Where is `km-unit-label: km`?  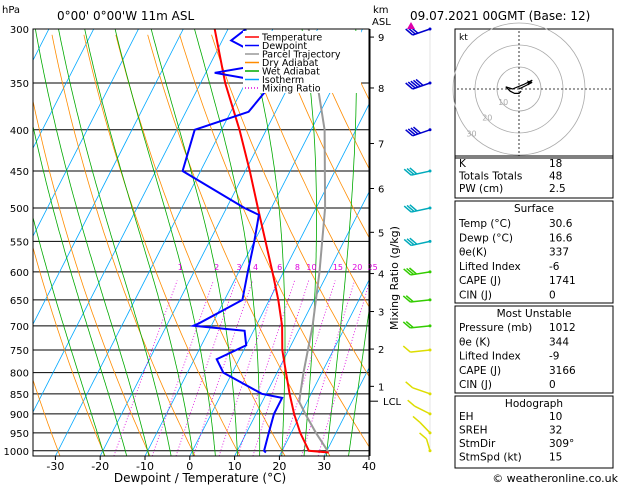 km-unit-label: km is located at coordinates (381, 10).